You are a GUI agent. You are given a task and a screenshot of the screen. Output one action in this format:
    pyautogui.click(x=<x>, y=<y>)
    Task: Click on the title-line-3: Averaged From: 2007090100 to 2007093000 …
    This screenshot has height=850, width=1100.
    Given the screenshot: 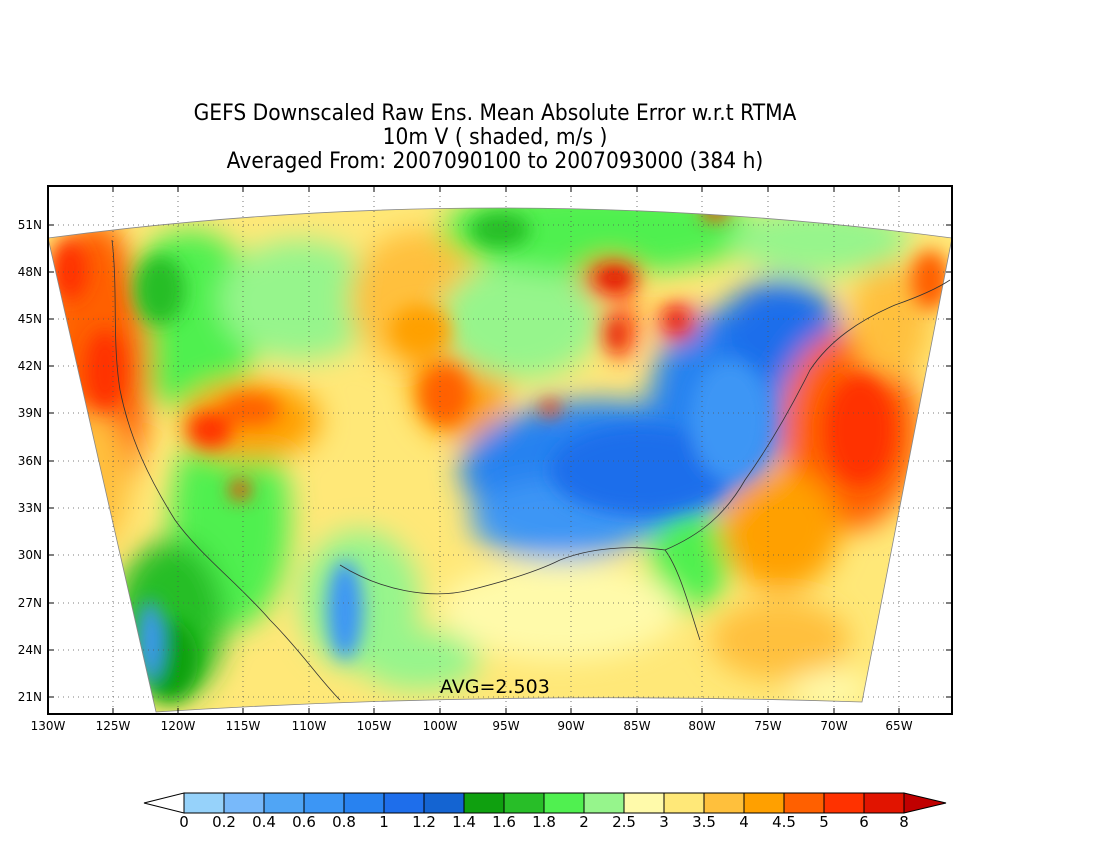 What is the action you would take?
    pyautogui.click(x=495, y=161)
    